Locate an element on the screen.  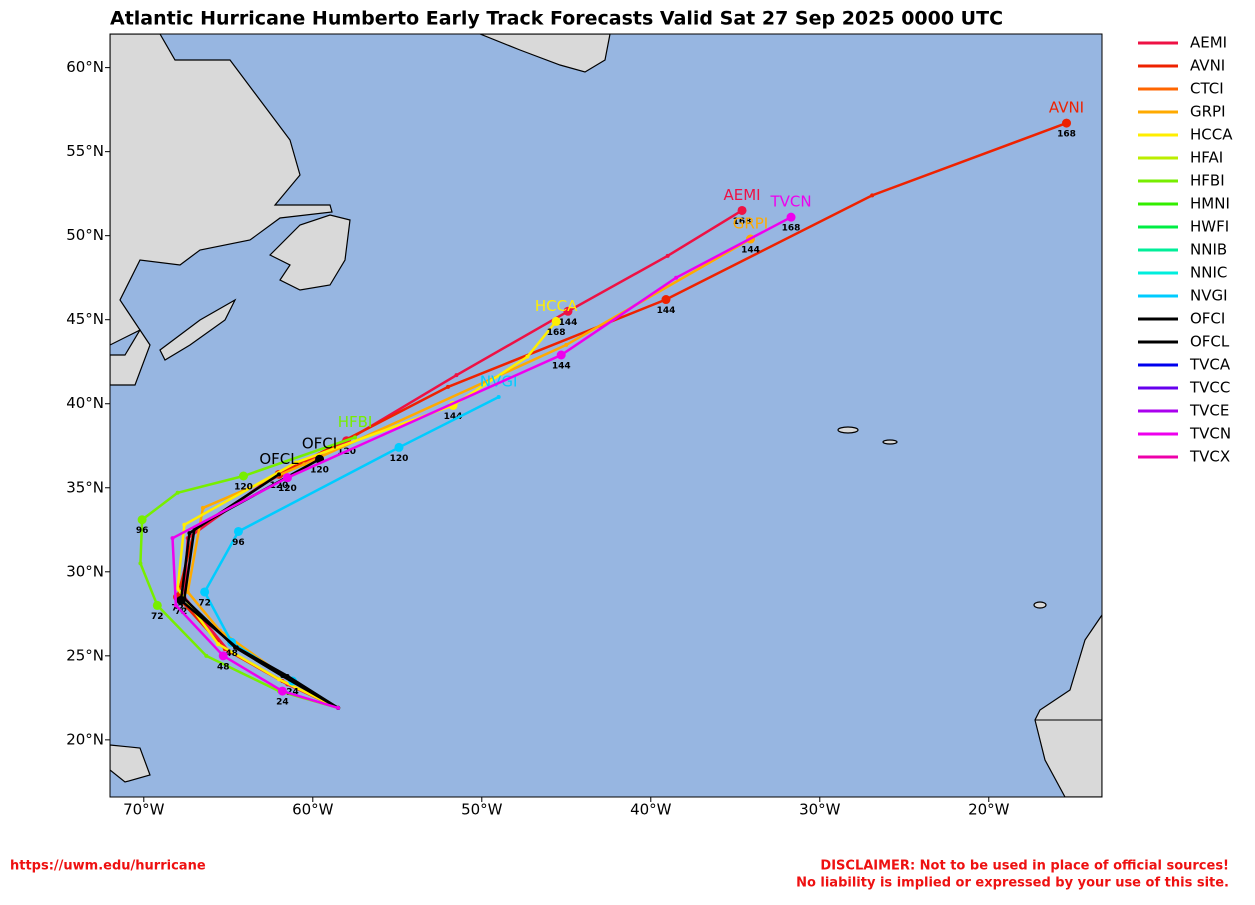
y-tick-label: 50°N is located at coordinates (85, 235).